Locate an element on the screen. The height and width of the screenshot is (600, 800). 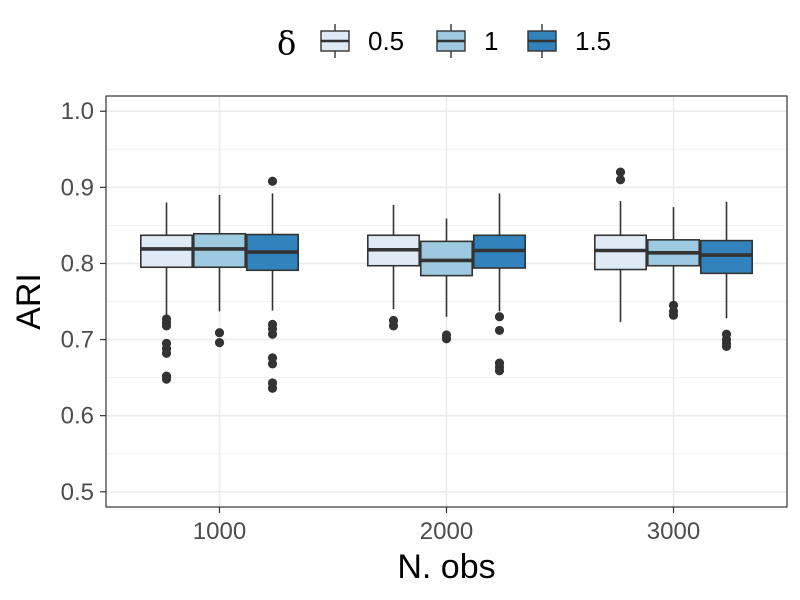
x-tick-label: 1000 is located at coordinates (219, 531).